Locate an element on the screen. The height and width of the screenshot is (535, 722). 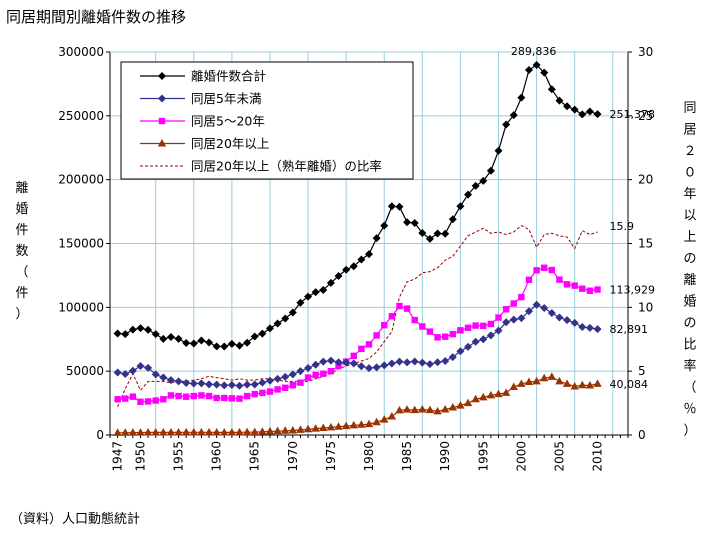
y-right-tick-label: 25 is located at coordinates (645, 116).